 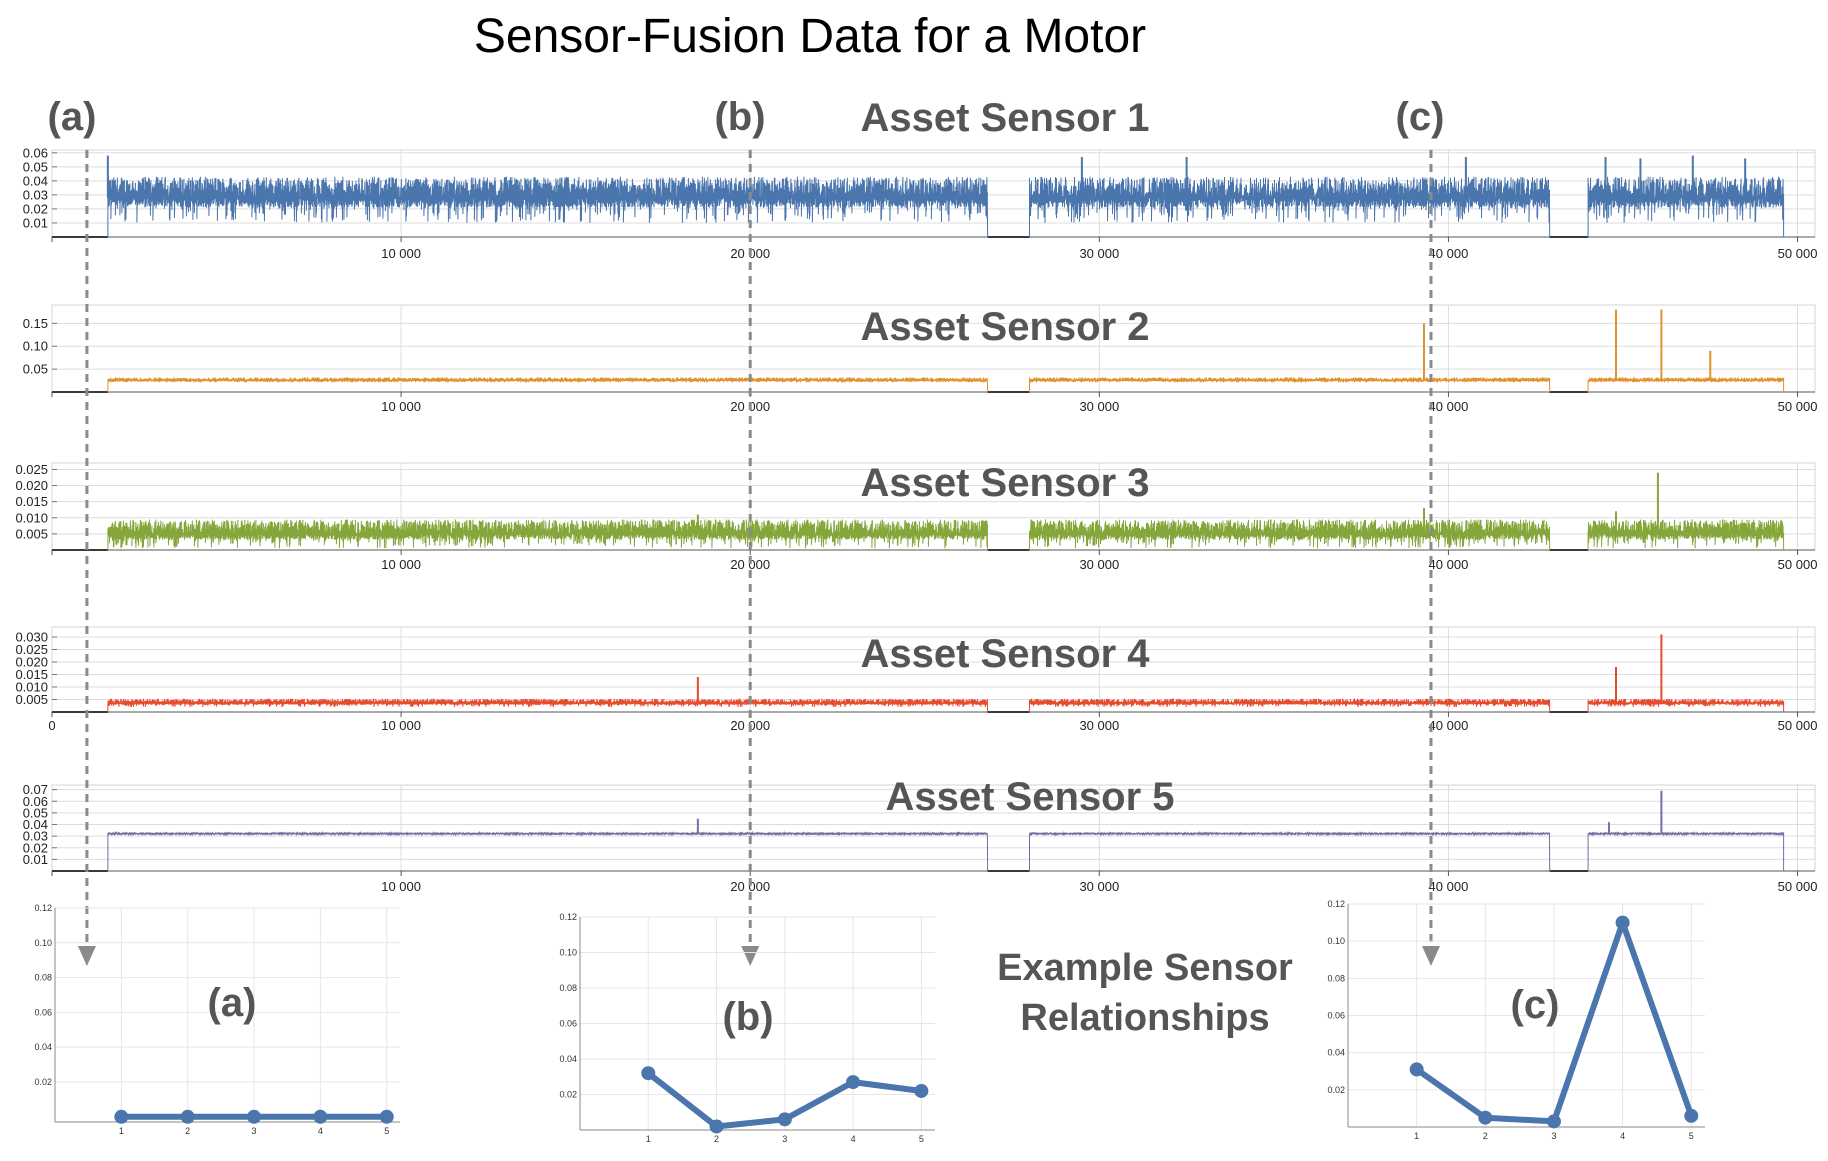 What do you see at coordinates (72, 117) in the screenshot?
I see `marker-label-a: (a)` at bounding box center [72, 117].